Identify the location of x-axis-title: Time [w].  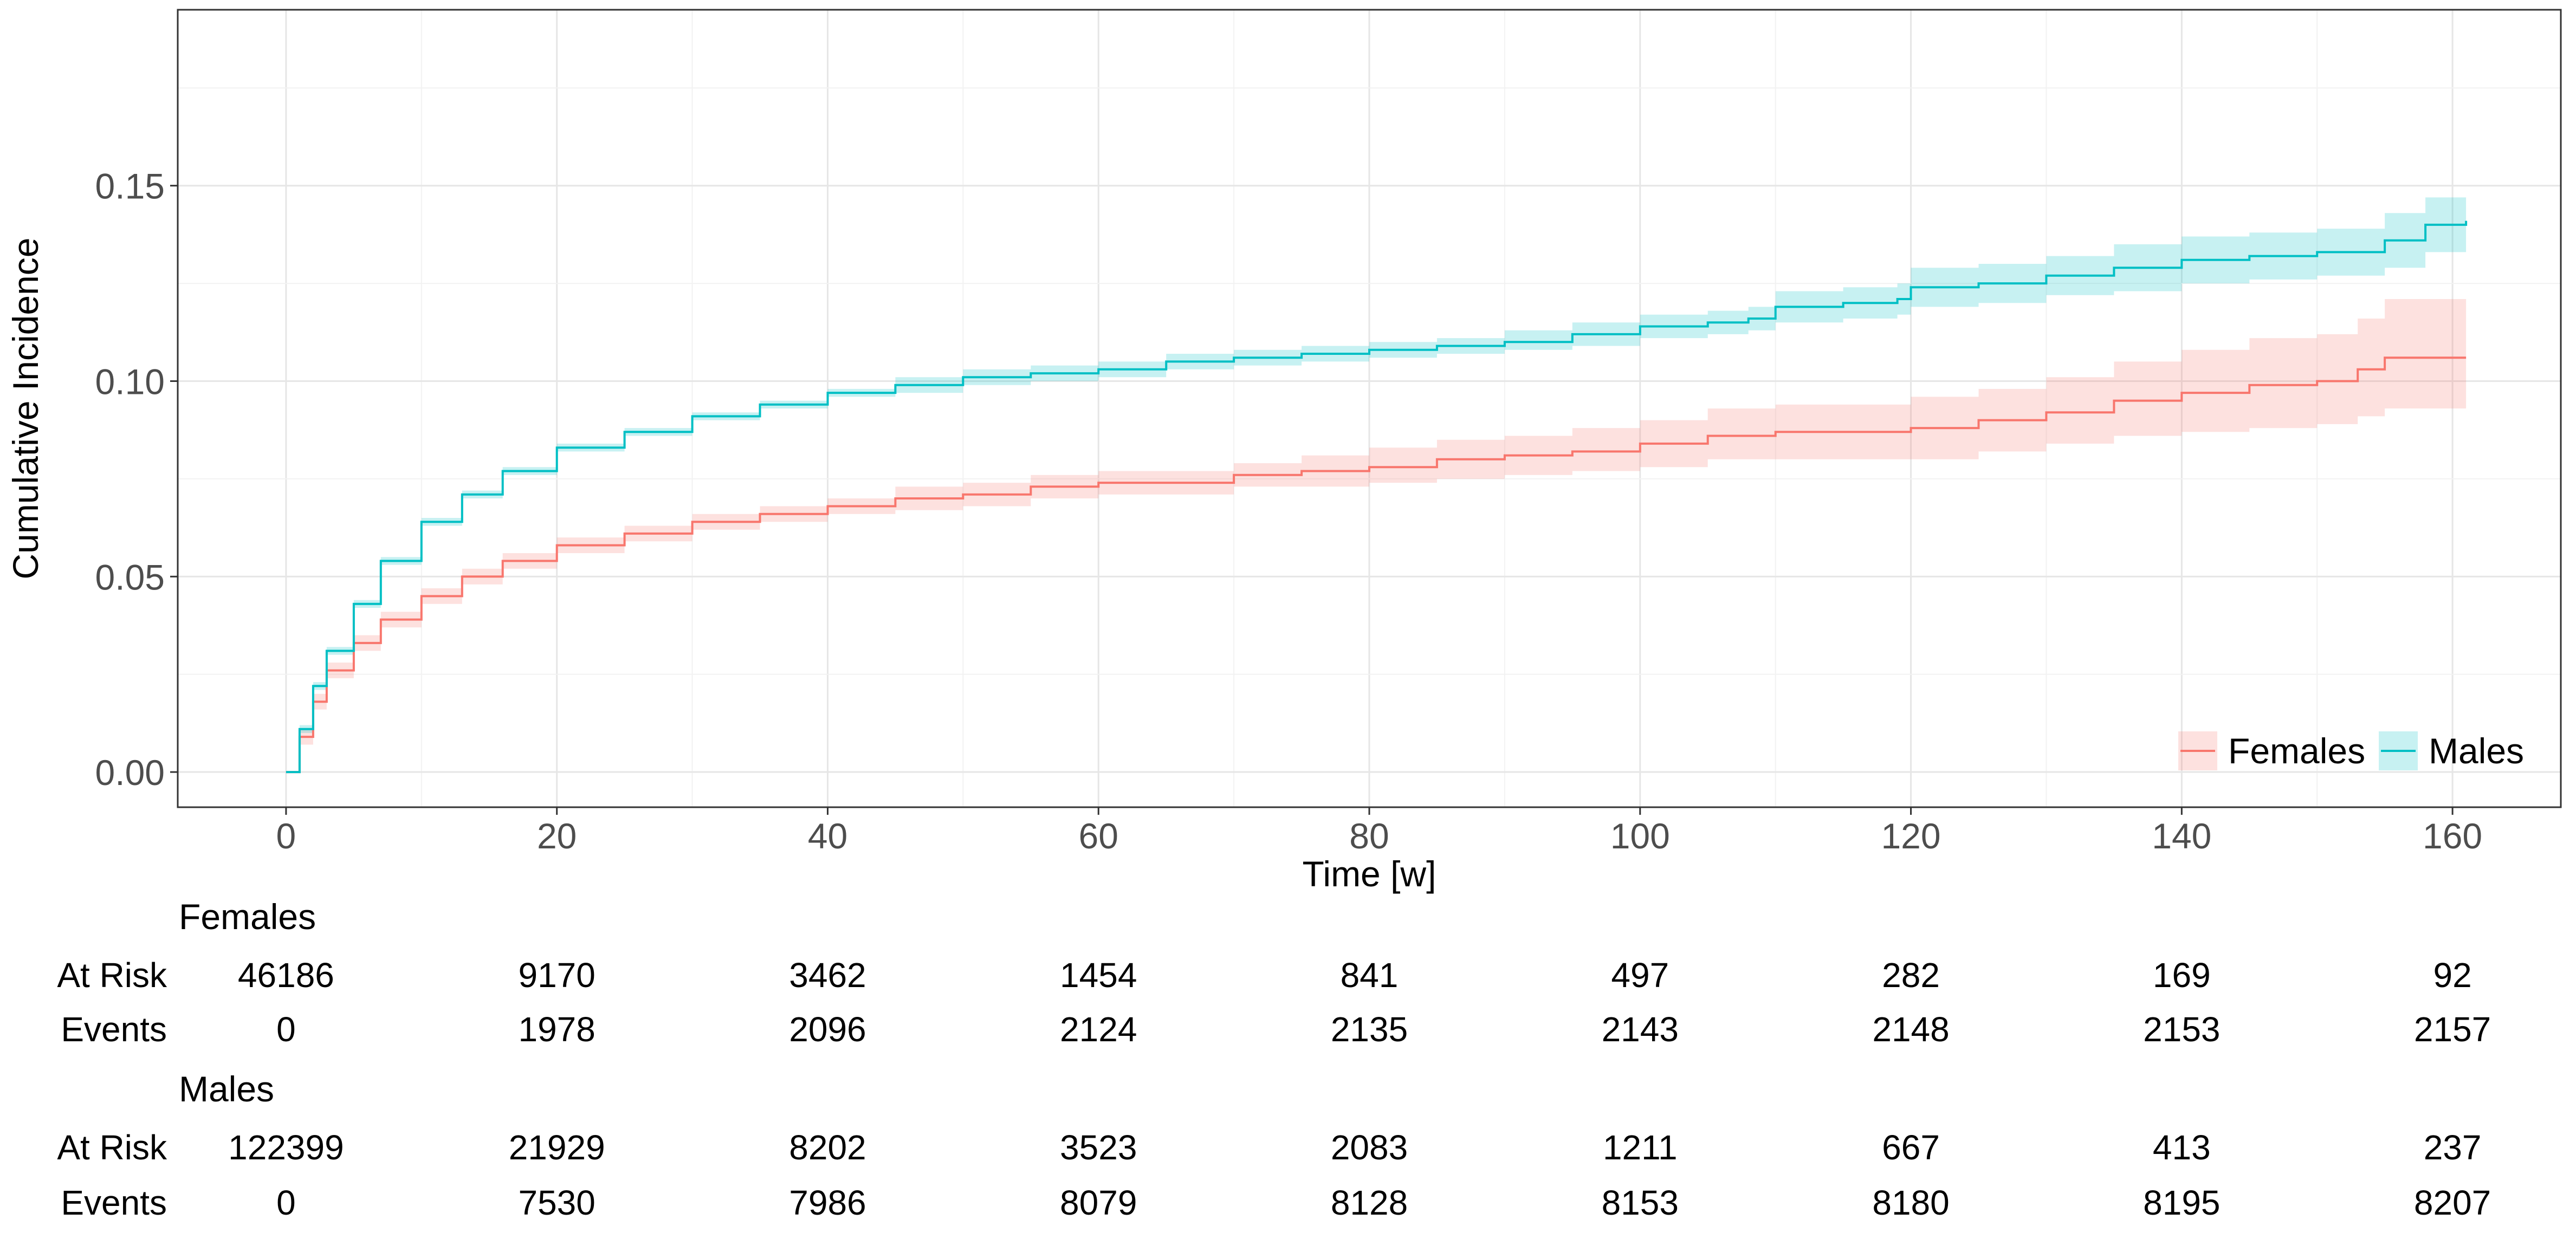
(1369, 874).